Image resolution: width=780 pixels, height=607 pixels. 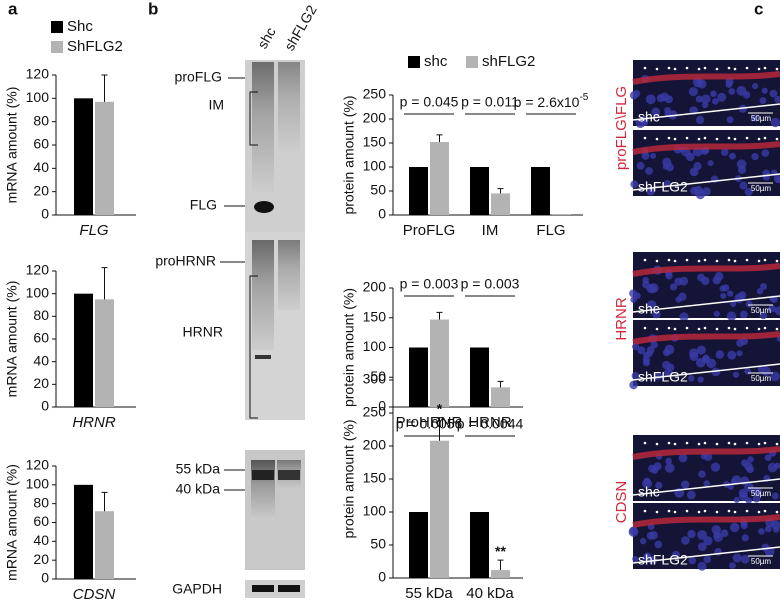 What do you see at coordinates (508, 61) in the screenshot?
I see `legend-label: shFLG2` at bounding box center [508, 61].